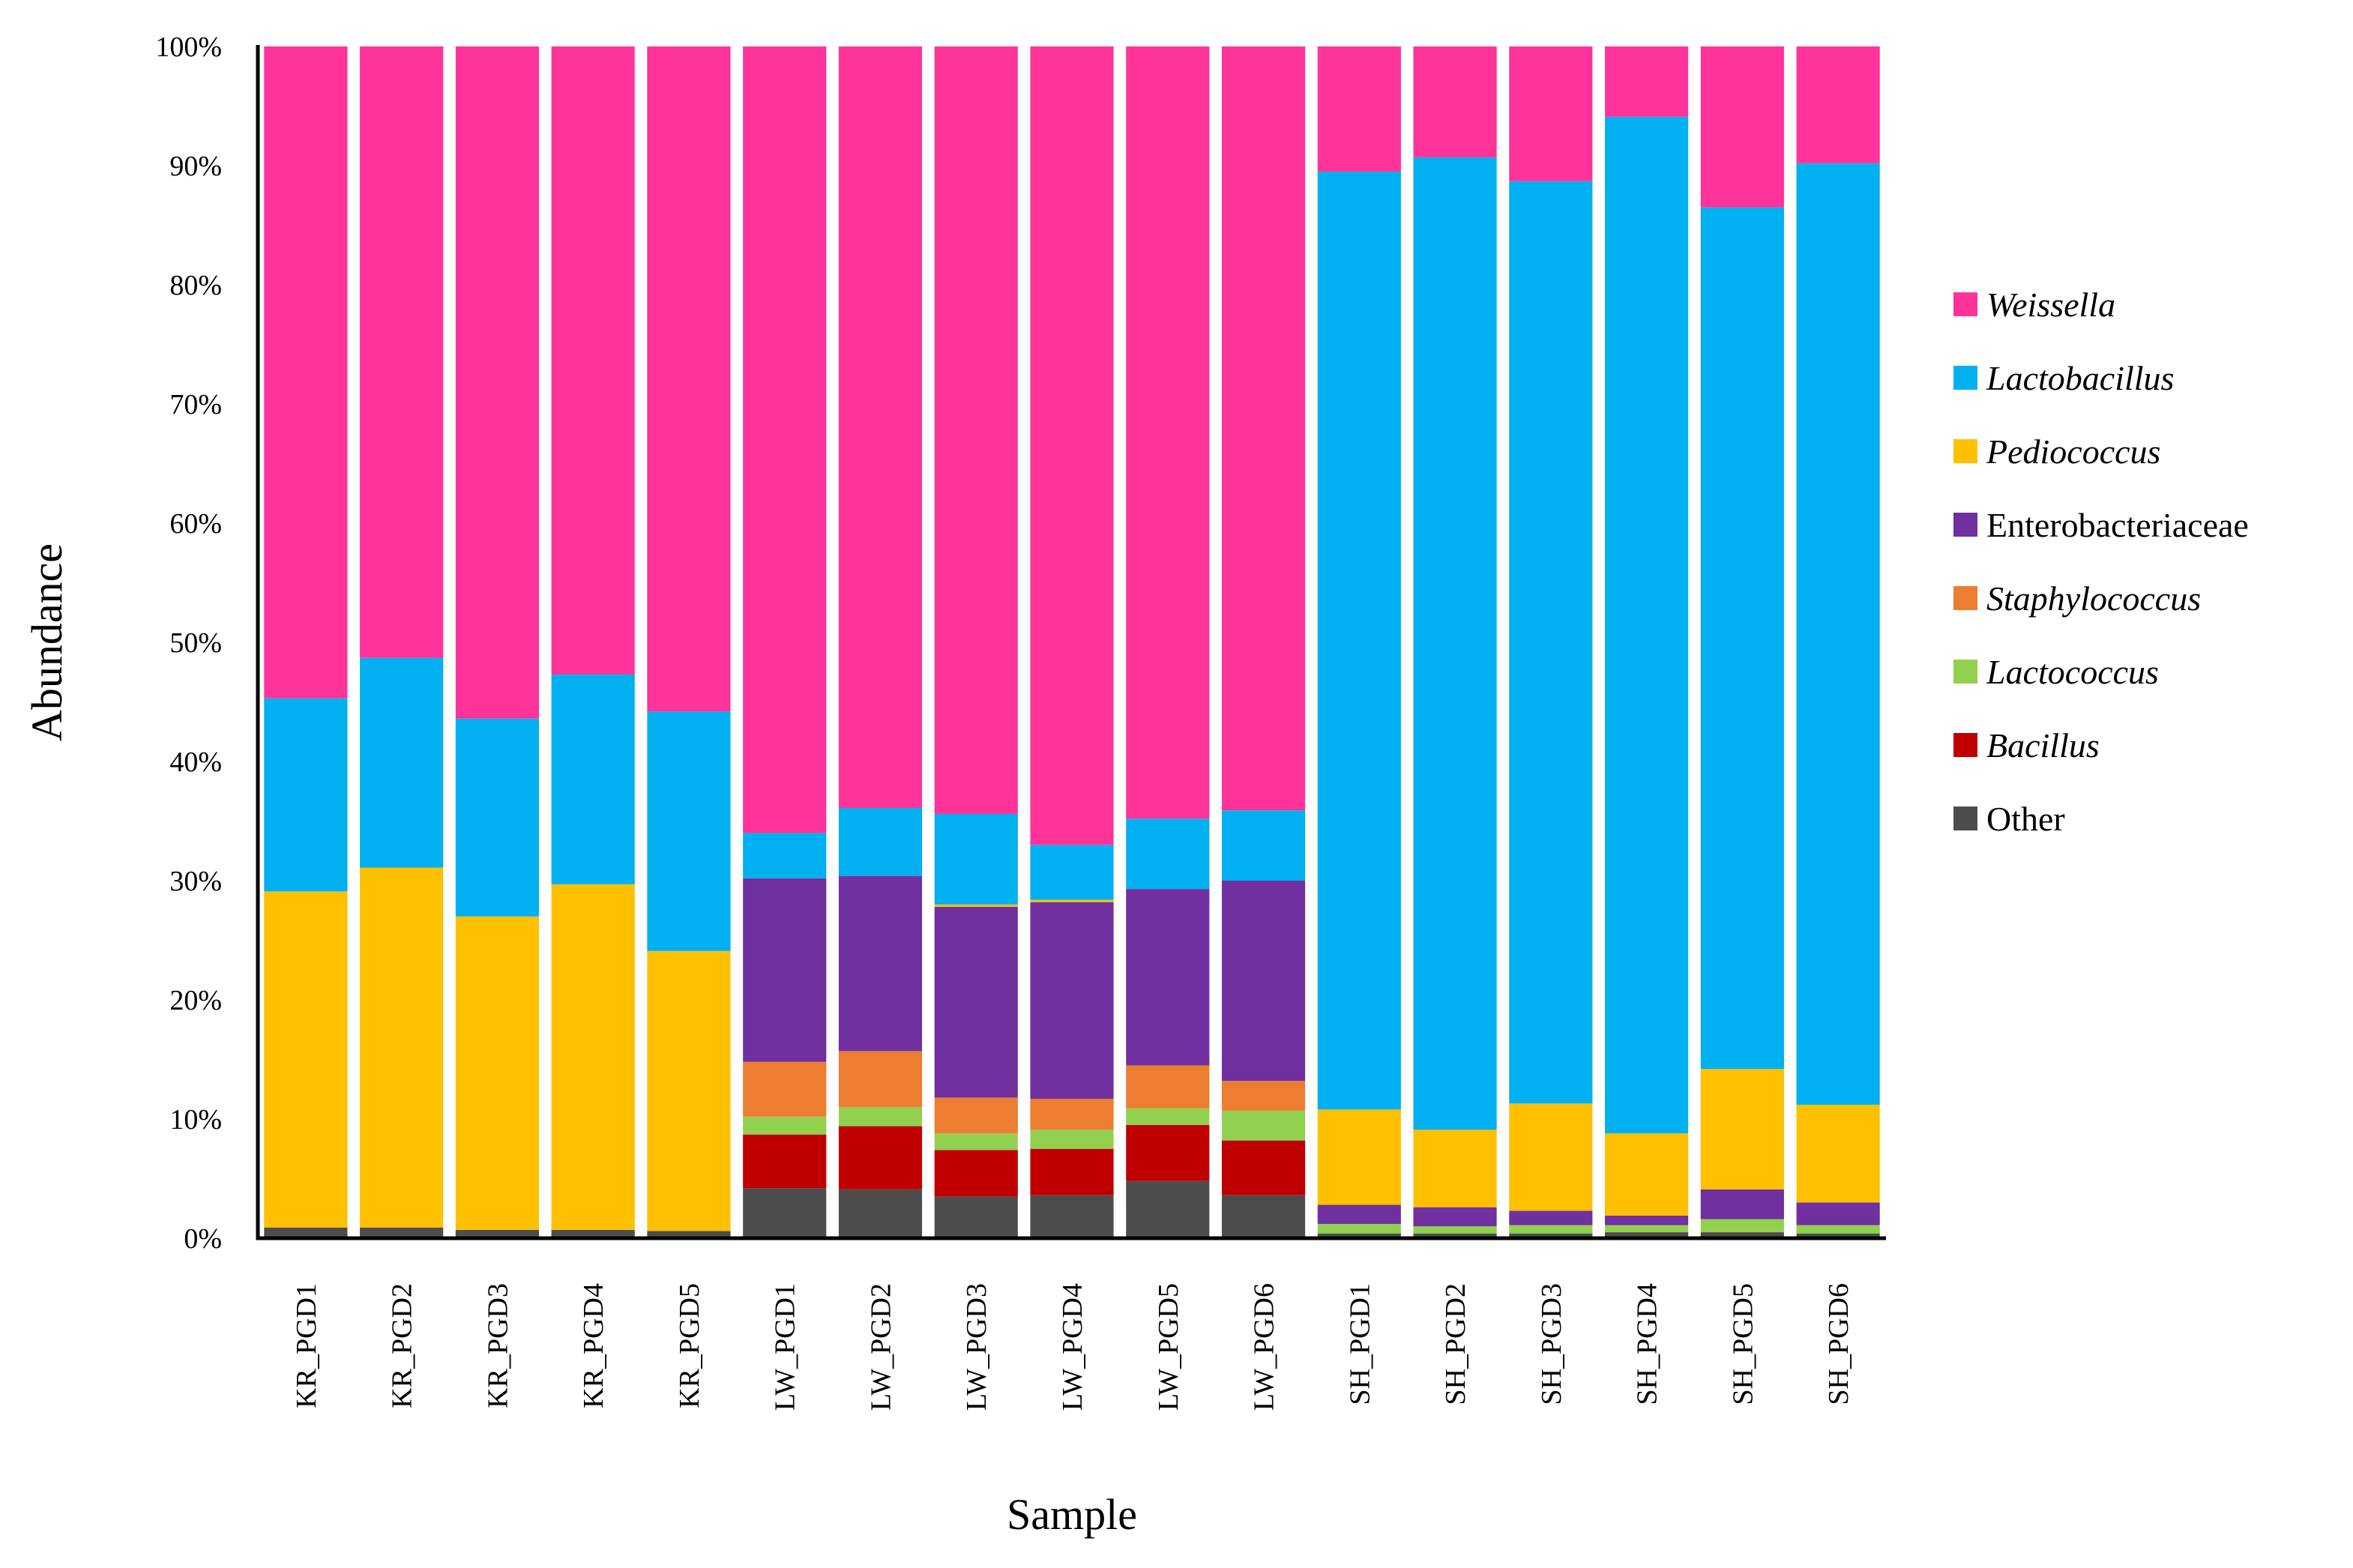 This screenshot has height=1568, width=2353. I want to click on bar-segment-other-sh_pgd2, so click(1455, 1235).